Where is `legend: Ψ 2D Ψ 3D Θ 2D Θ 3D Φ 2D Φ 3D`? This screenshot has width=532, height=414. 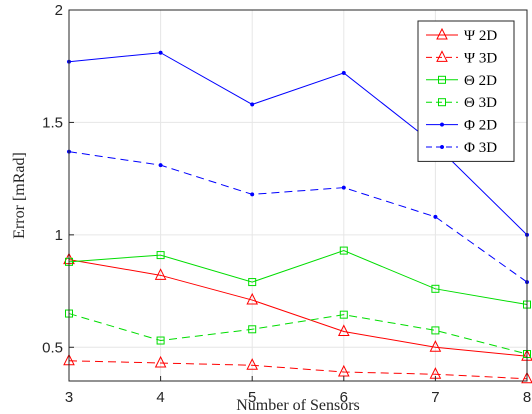 legend: Ψ 2D Ψ 3D Θ 2D Θ 3D Φ 2D Φ 3D is located at coordinates (466, 91).